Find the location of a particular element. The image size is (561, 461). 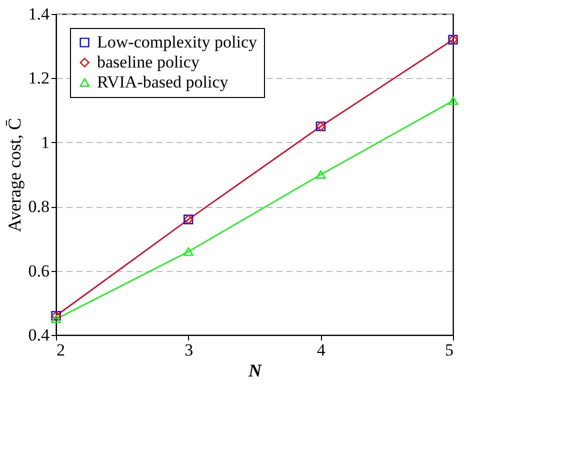

x-axis-title: N is located at coordinates (255, 370).